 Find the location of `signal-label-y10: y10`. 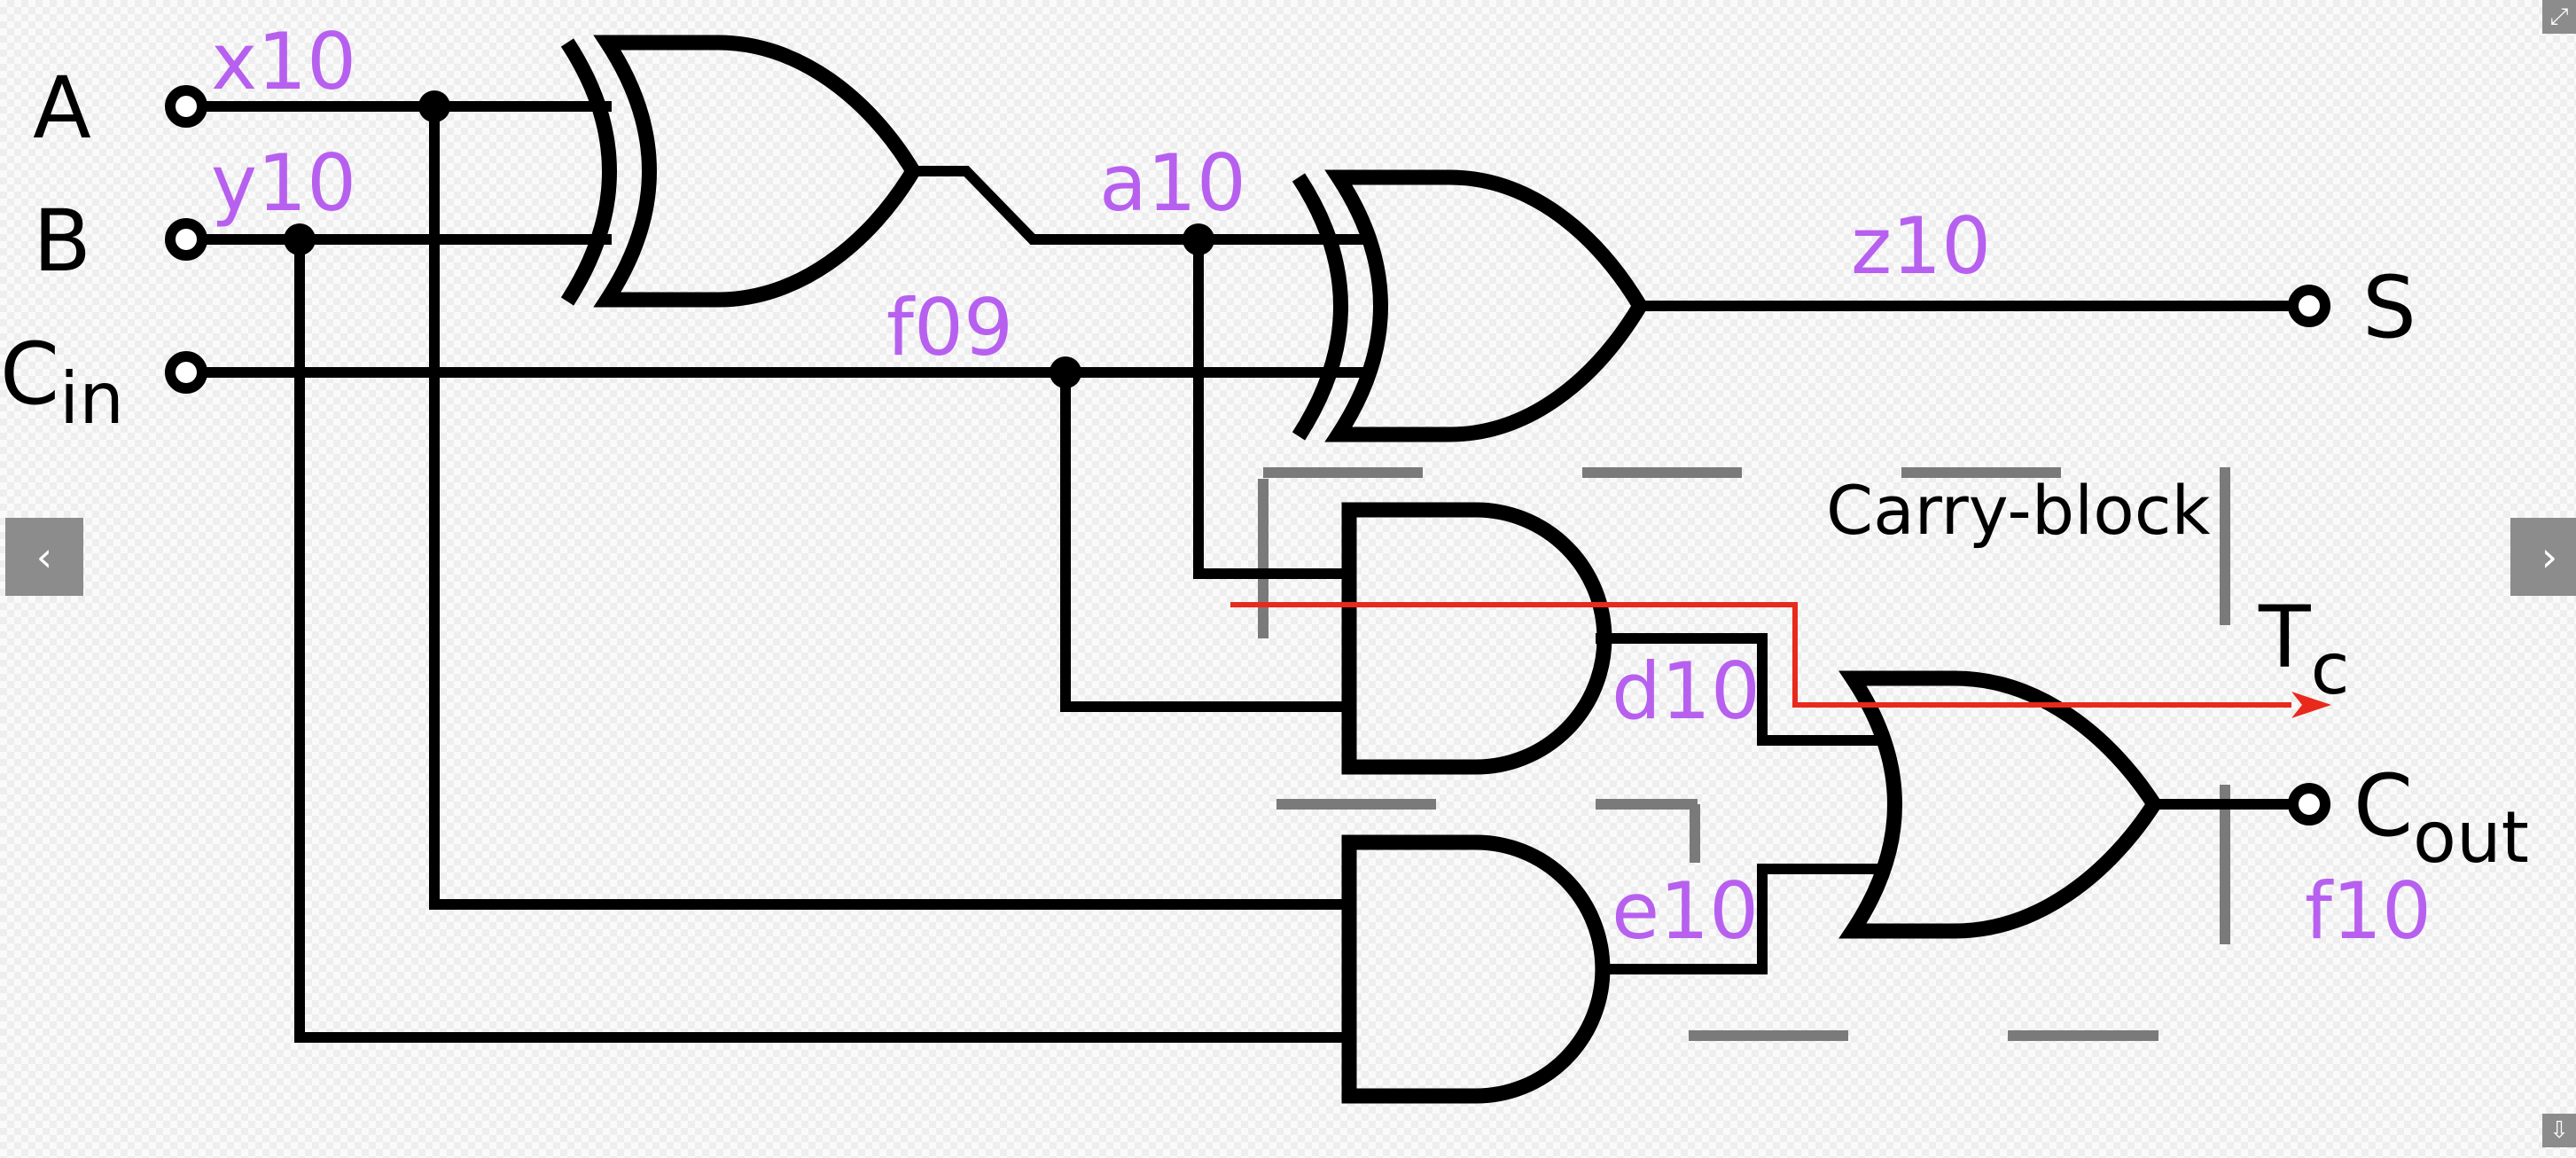

signal-label-y10: y10 is located at coordinates (283, 183).